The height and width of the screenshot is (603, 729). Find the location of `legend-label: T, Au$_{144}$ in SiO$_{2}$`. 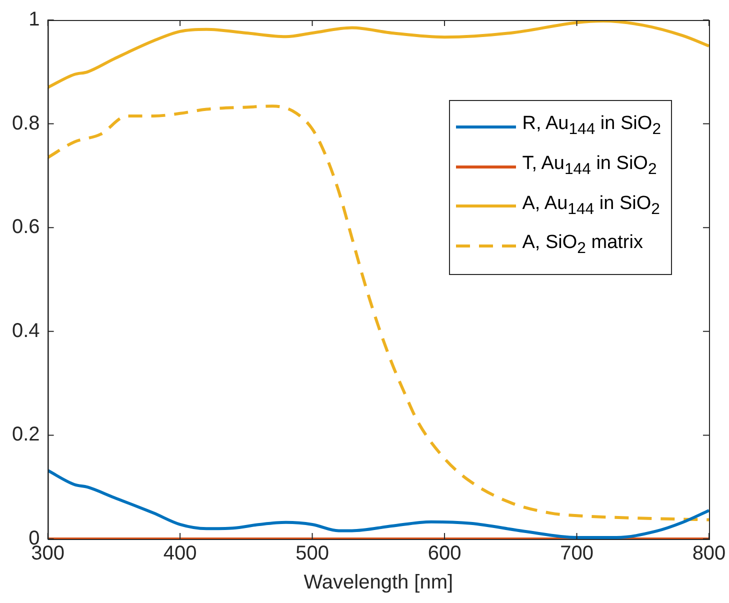

legend-label: T, Au$_{144}$ in SiO$_{2}$ is located at coordinates (589, 166).